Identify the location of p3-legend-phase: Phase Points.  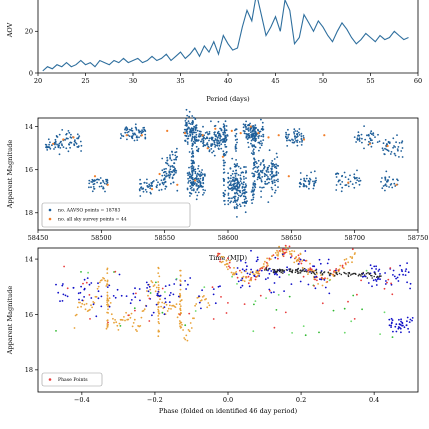
(73, 380).